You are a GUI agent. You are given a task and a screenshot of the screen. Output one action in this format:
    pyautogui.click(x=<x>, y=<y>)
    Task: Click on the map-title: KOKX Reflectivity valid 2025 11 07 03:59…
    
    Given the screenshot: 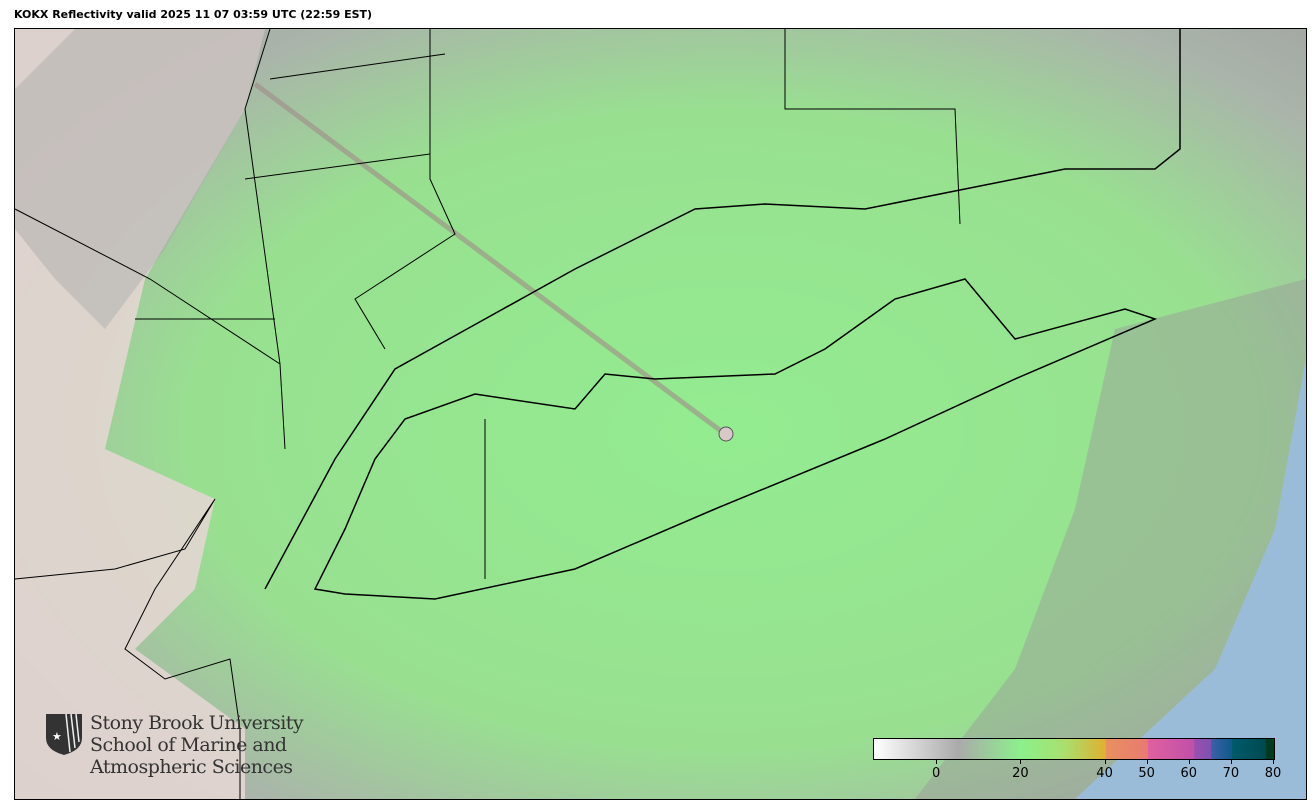 What is the action you would take?
    pyautogui.click(x=193, y=14)
    